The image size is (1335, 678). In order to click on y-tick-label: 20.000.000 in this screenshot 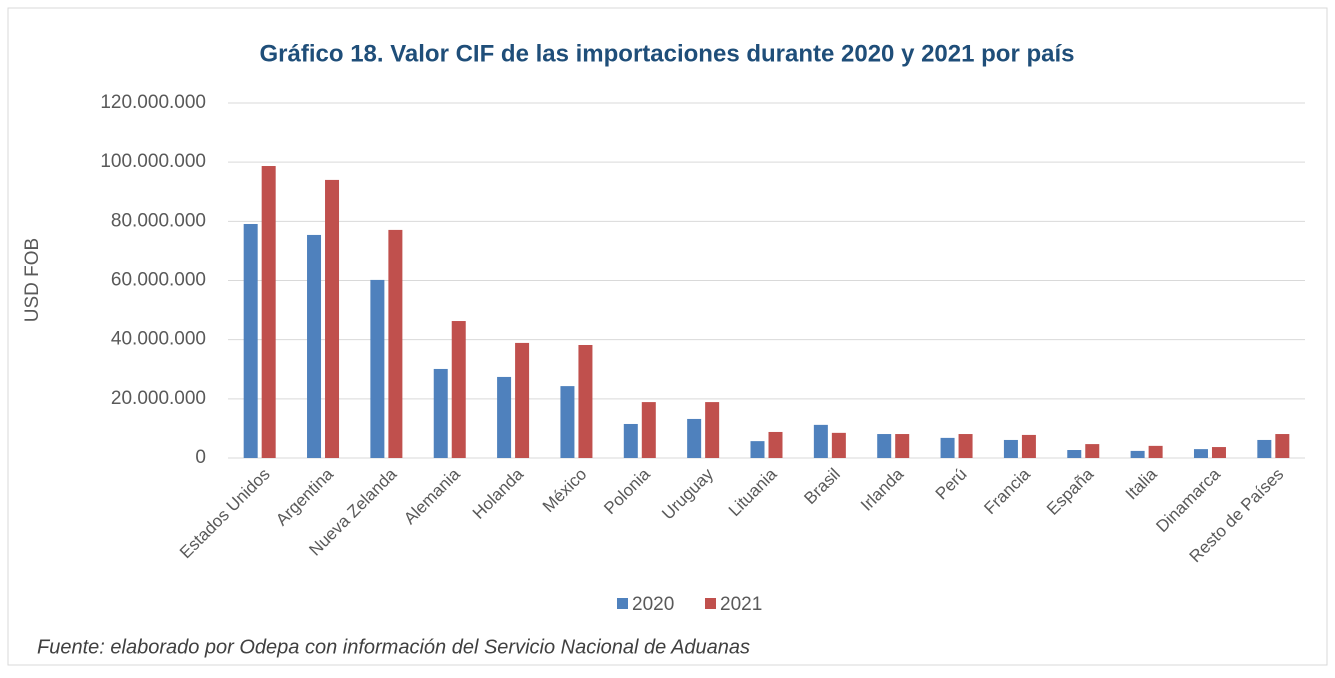, I will do `click(158, 398)`.